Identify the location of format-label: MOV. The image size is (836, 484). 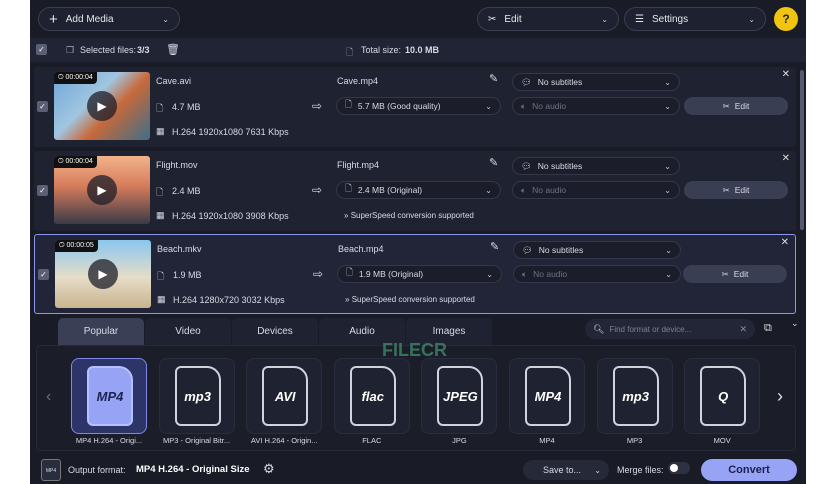
(722, 440).